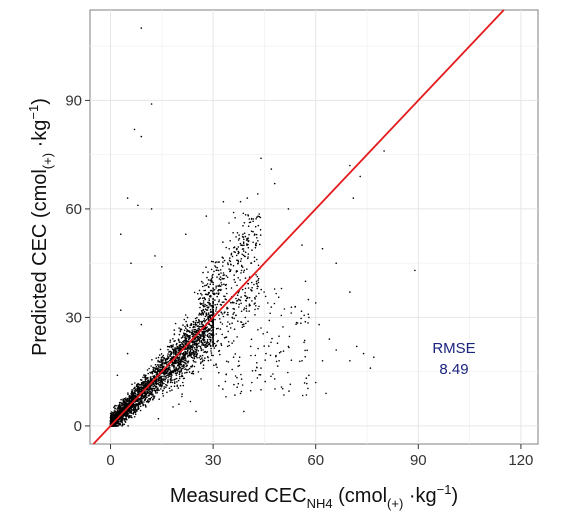 This screenshot has width=564, height=527. I want to click on y-tick-label: 30, so click(73, 317).